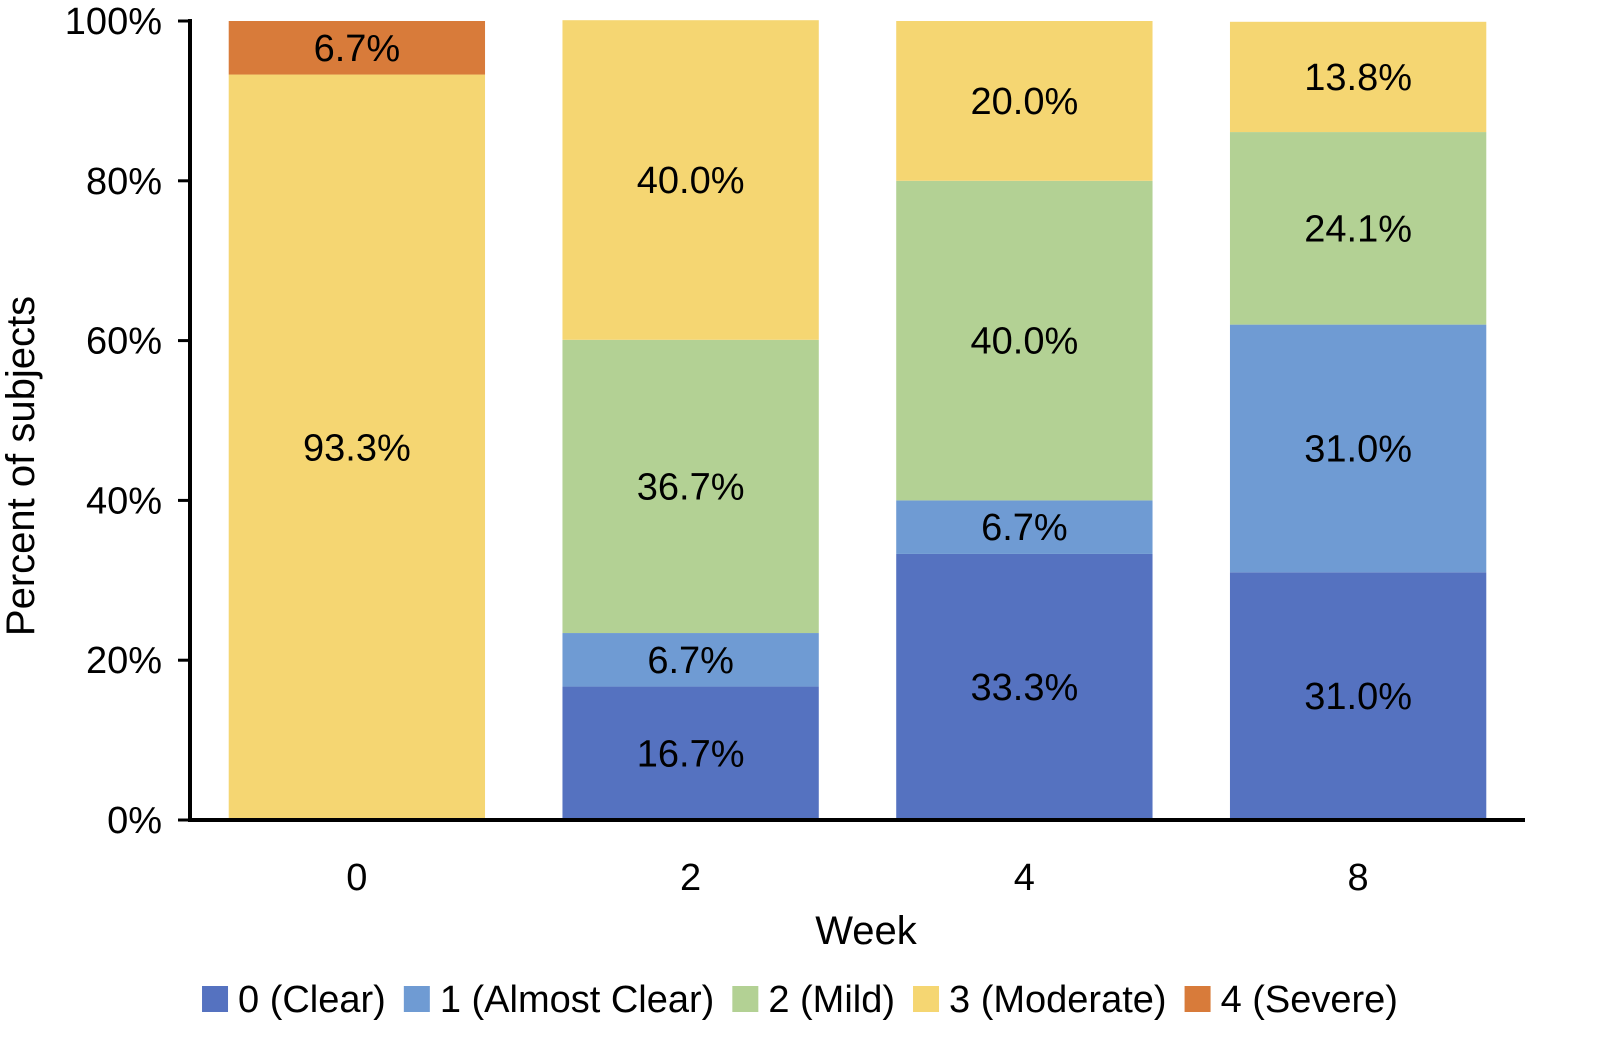  I want to click on data-label-week-4-series-1: 6.7%, so click(1024, 528).